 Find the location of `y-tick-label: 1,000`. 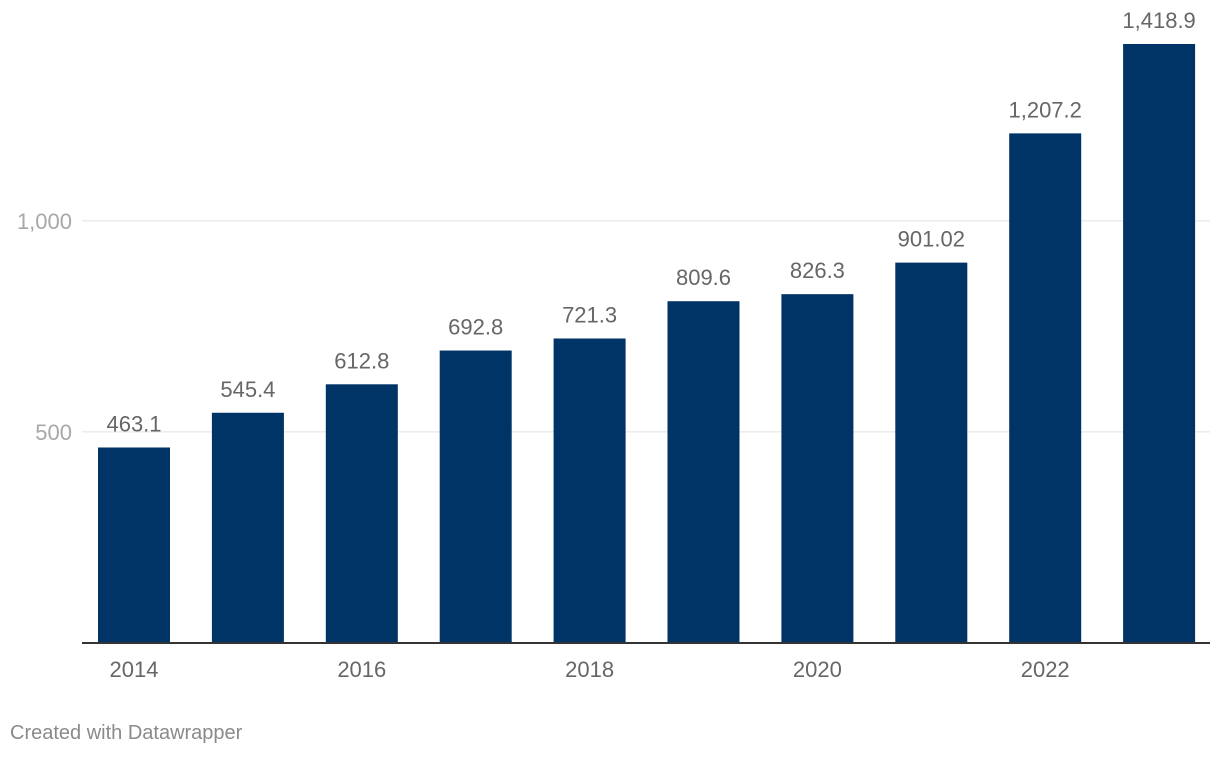

y-tick-label: 1,000 is located at coordinates (44, 221).